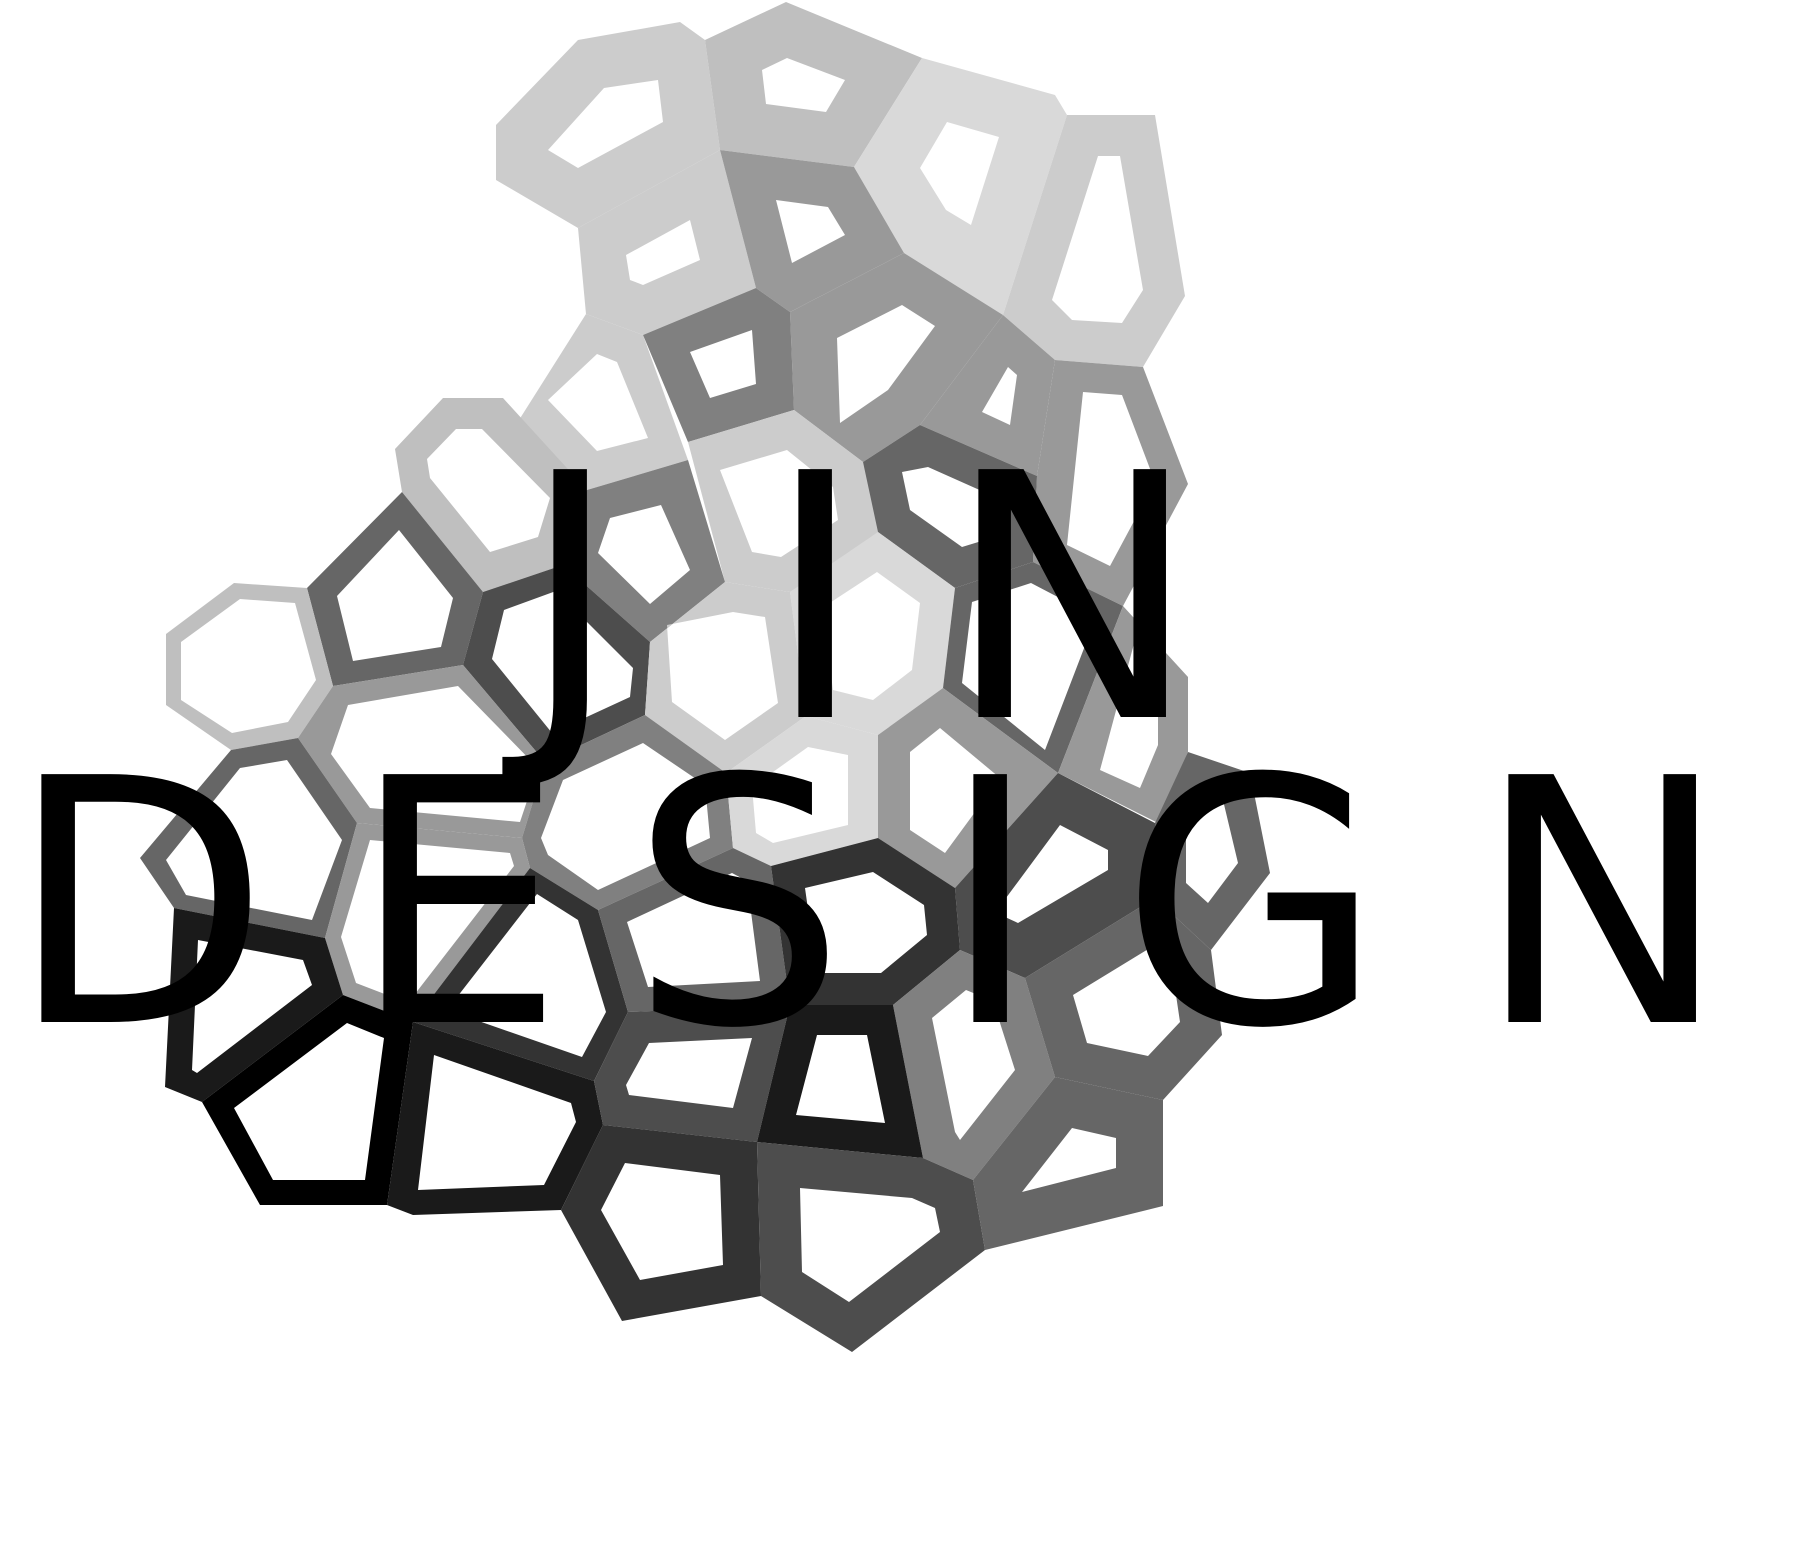 This screenshot has height=1565, width=1815. I want to click on logo-letter-g: G, so click(1252, 905).